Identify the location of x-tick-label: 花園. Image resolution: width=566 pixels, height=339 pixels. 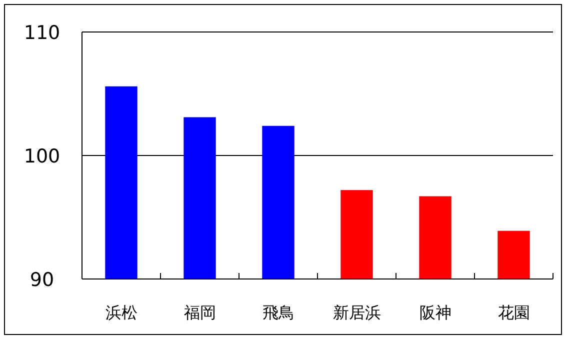
(514, 312).